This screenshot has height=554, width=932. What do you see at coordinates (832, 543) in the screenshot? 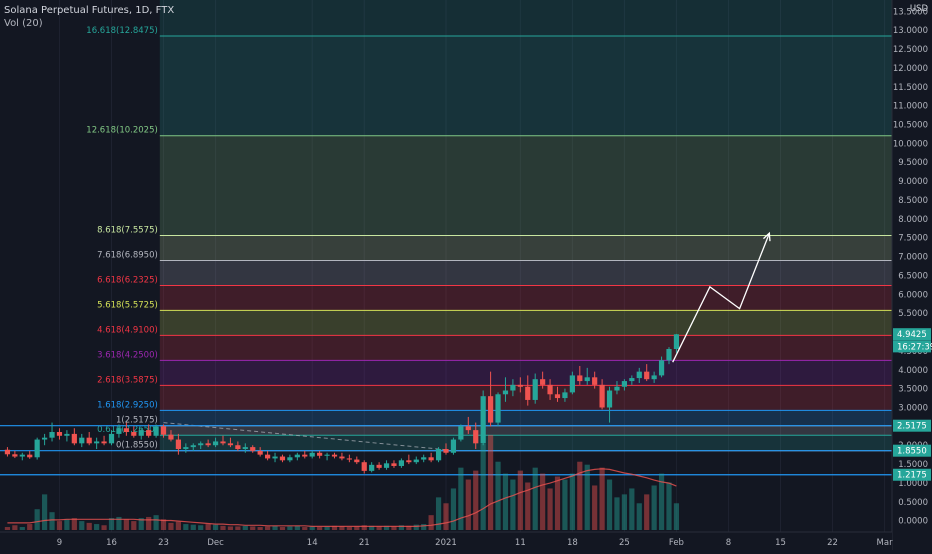
I see `time-tick-label: 22` at bounding box center [832, 543].